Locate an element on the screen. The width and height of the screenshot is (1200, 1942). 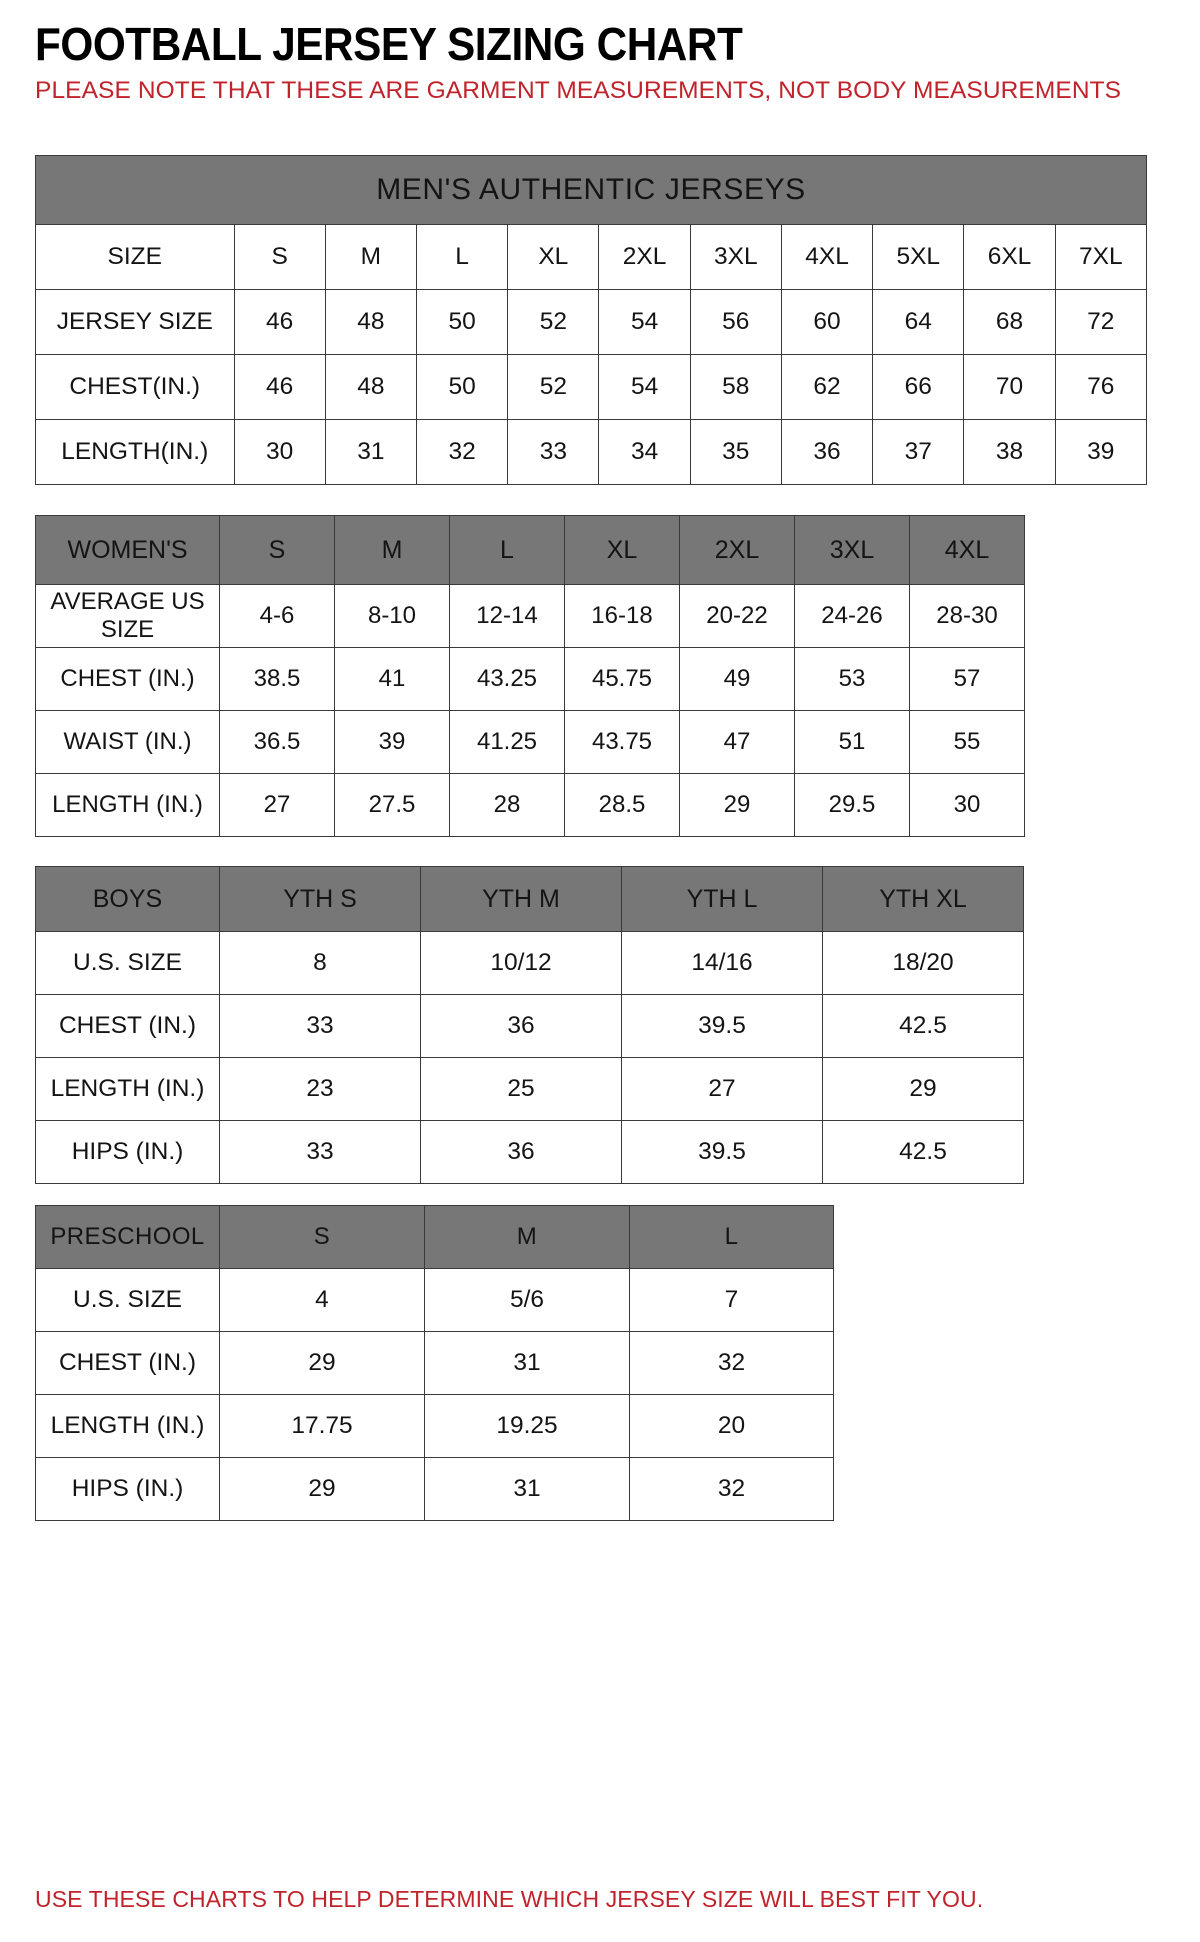
cell: 23 is located at coordinates (320, 1089).